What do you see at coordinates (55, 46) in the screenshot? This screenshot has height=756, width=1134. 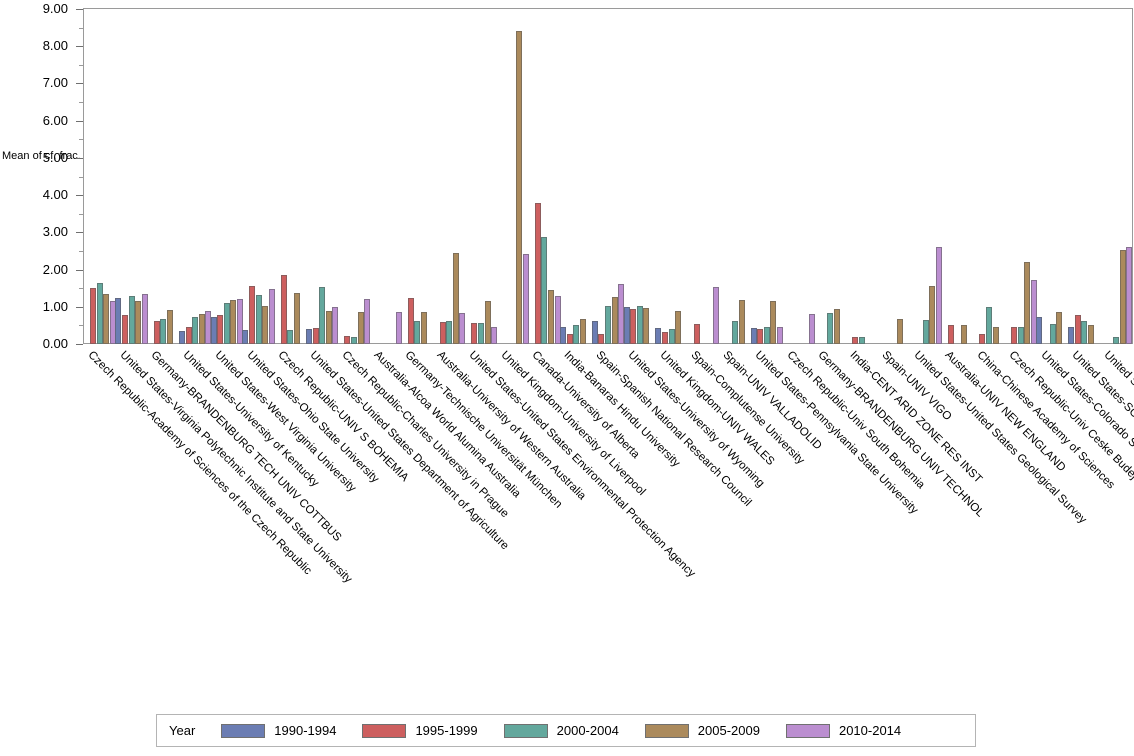 I see `y-axis-tick-label: 8.00` at bounding box center [55, 46].